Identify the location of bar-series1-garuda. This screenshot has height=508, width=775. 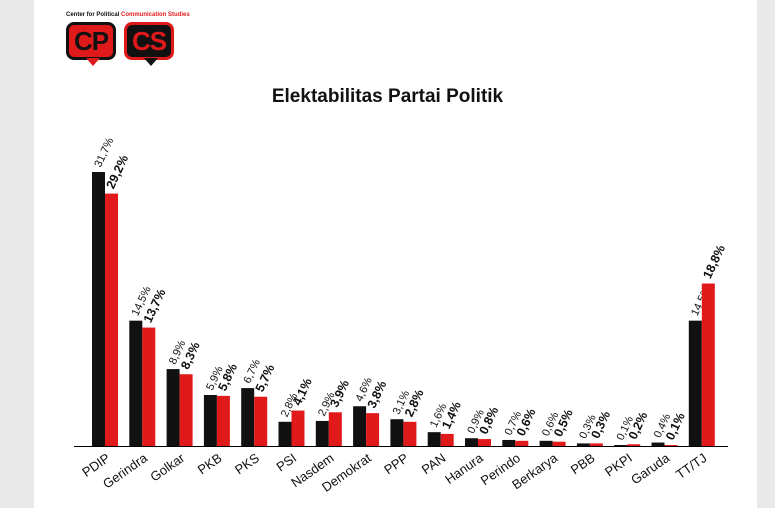
(658, 444).